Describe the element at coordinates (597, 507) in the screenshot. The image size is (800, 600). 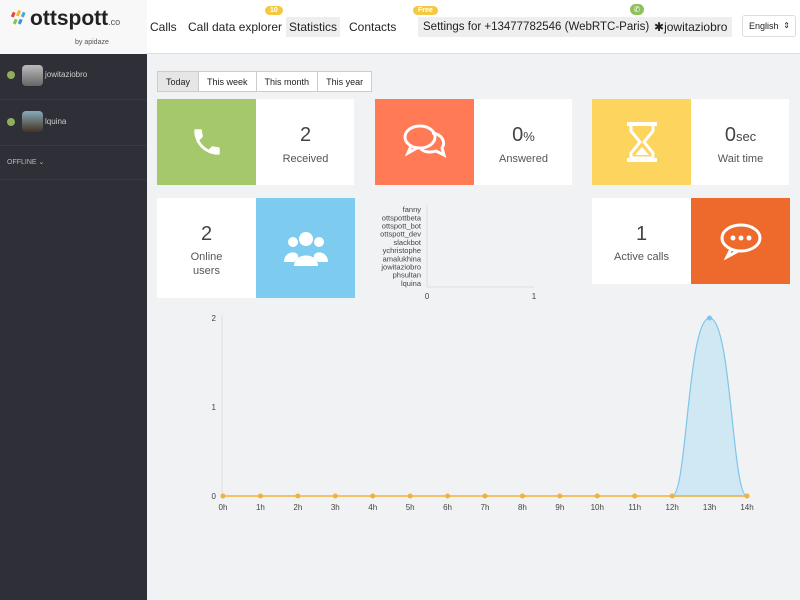
I see `x-tick-label: 10h` at that location.